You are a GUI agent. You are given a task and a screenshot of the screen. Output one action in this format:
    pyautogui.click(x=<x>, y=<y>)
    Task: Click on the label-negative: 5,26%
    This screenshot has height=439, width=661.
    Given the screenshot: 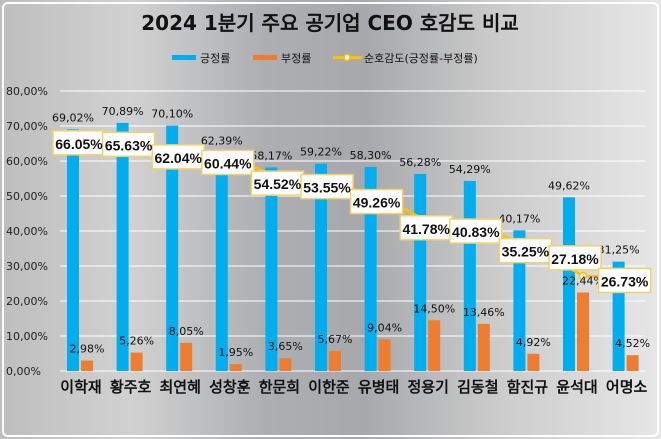 What is the action you would take?
    pyautogui.click(x=136, y=341)
    